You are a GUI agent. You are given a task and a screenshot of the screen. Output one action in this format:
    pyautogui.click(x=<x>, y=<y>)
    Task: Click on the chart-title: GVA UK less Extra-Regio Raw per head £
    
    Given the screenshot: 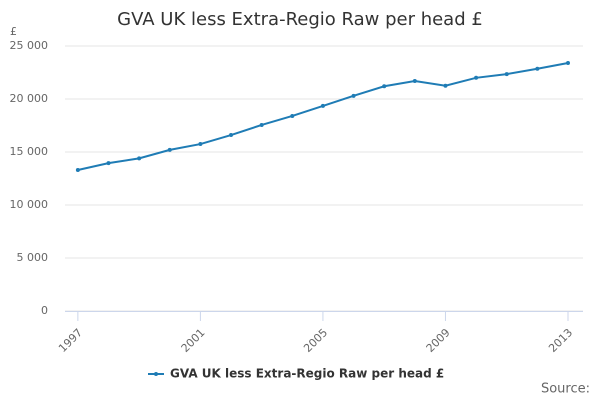 What is the action you would take?
    pyautogui.click(x=300, y=19)
    